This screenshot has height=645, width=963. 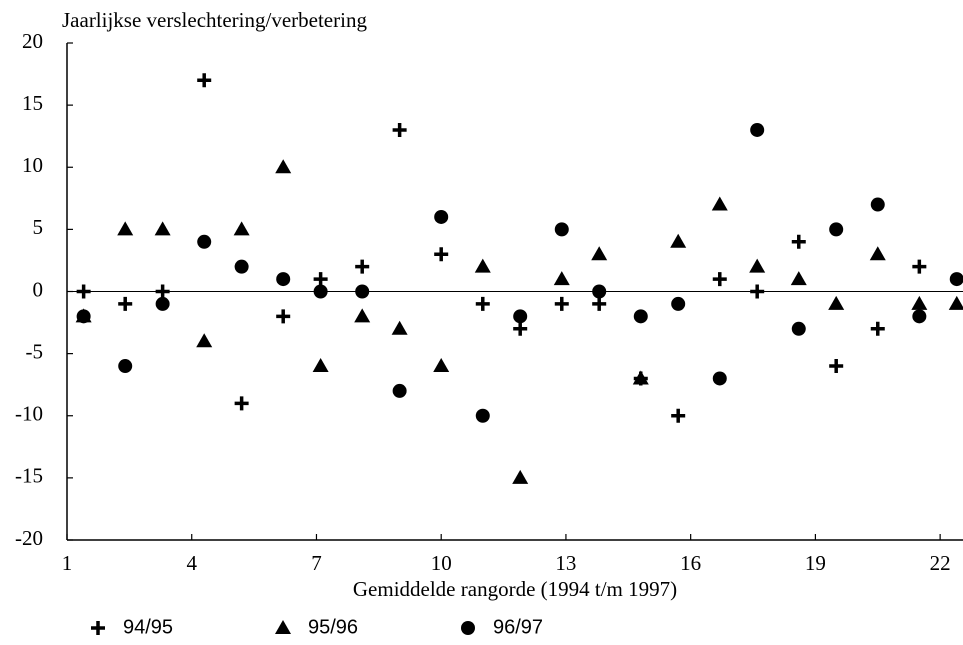 I want to click on y-tick-label: 10, so click(x=32, y=165).